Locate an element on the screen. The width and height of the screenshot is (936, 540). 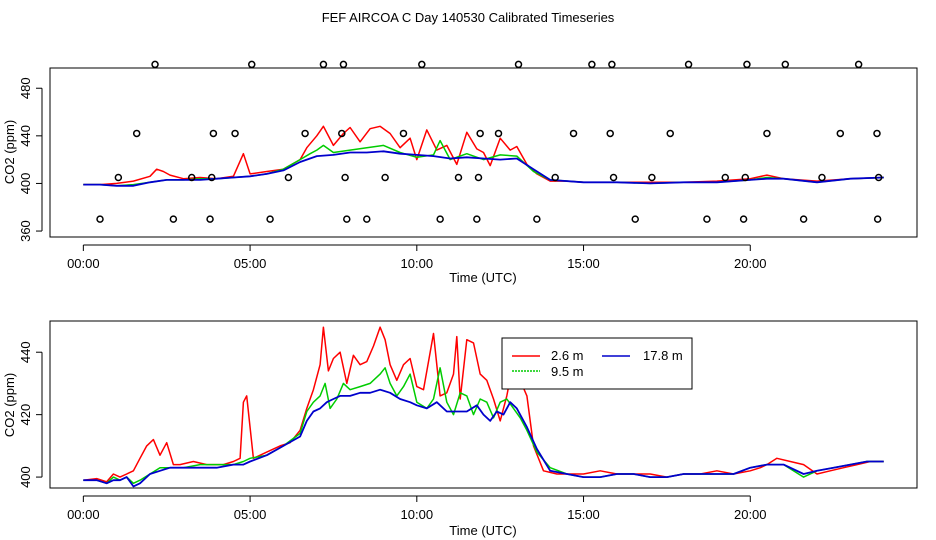
top-x-tick-label: 10:00 is located at coordinates (417, 263).